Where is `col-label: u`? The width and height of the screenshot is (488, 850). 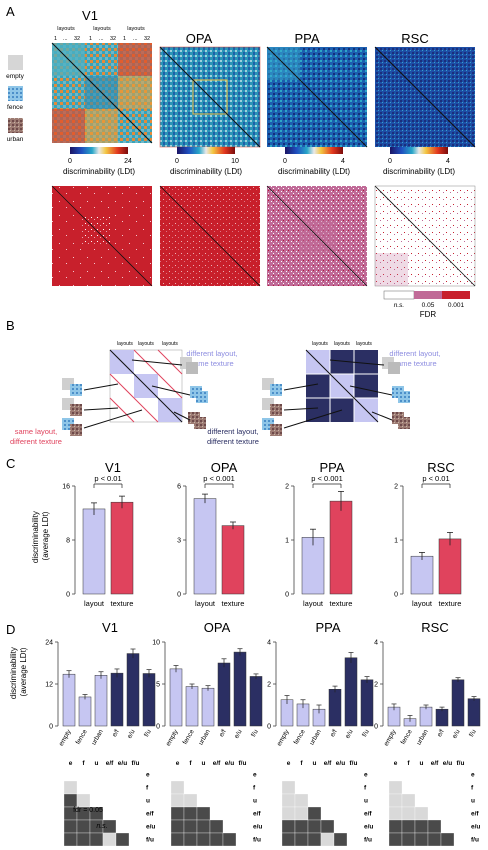
col-label: u is located at coordinates (315, 763).